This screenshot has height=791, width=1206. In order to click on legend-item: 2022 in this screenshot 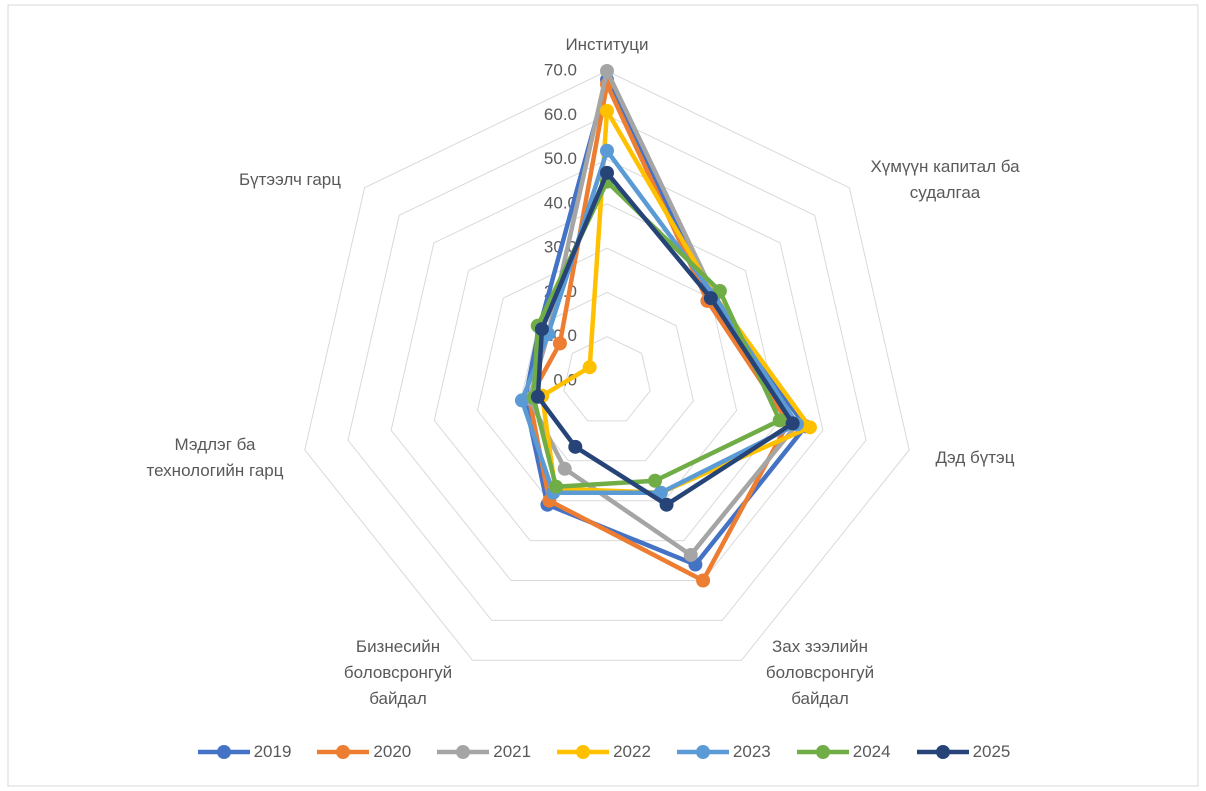, I will do `click(603, 752)`.